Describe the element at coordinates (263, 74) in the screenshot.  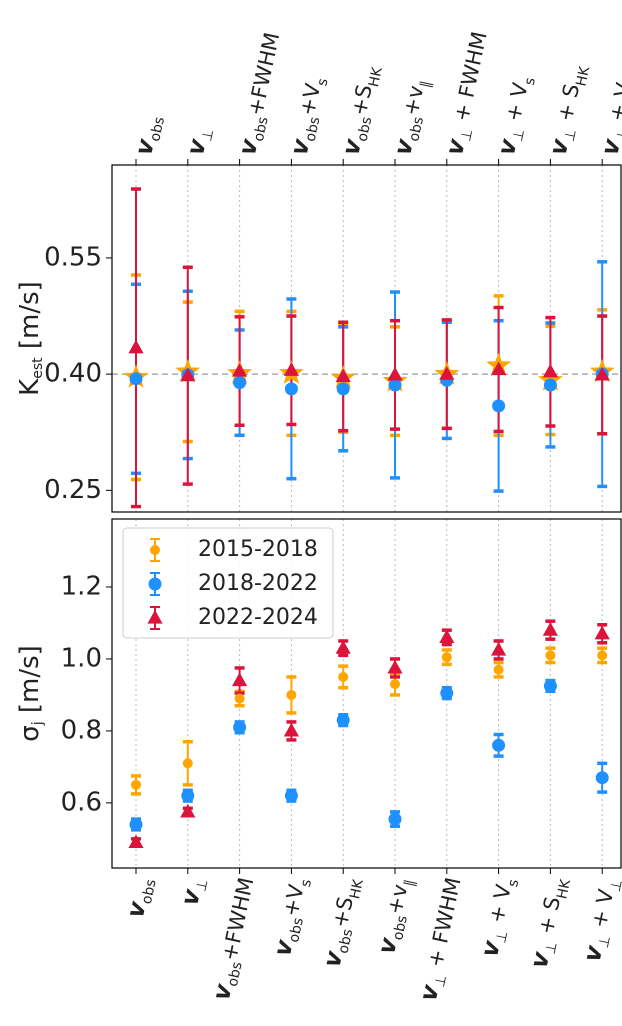
I see `label-part: +FWHM` at that location.